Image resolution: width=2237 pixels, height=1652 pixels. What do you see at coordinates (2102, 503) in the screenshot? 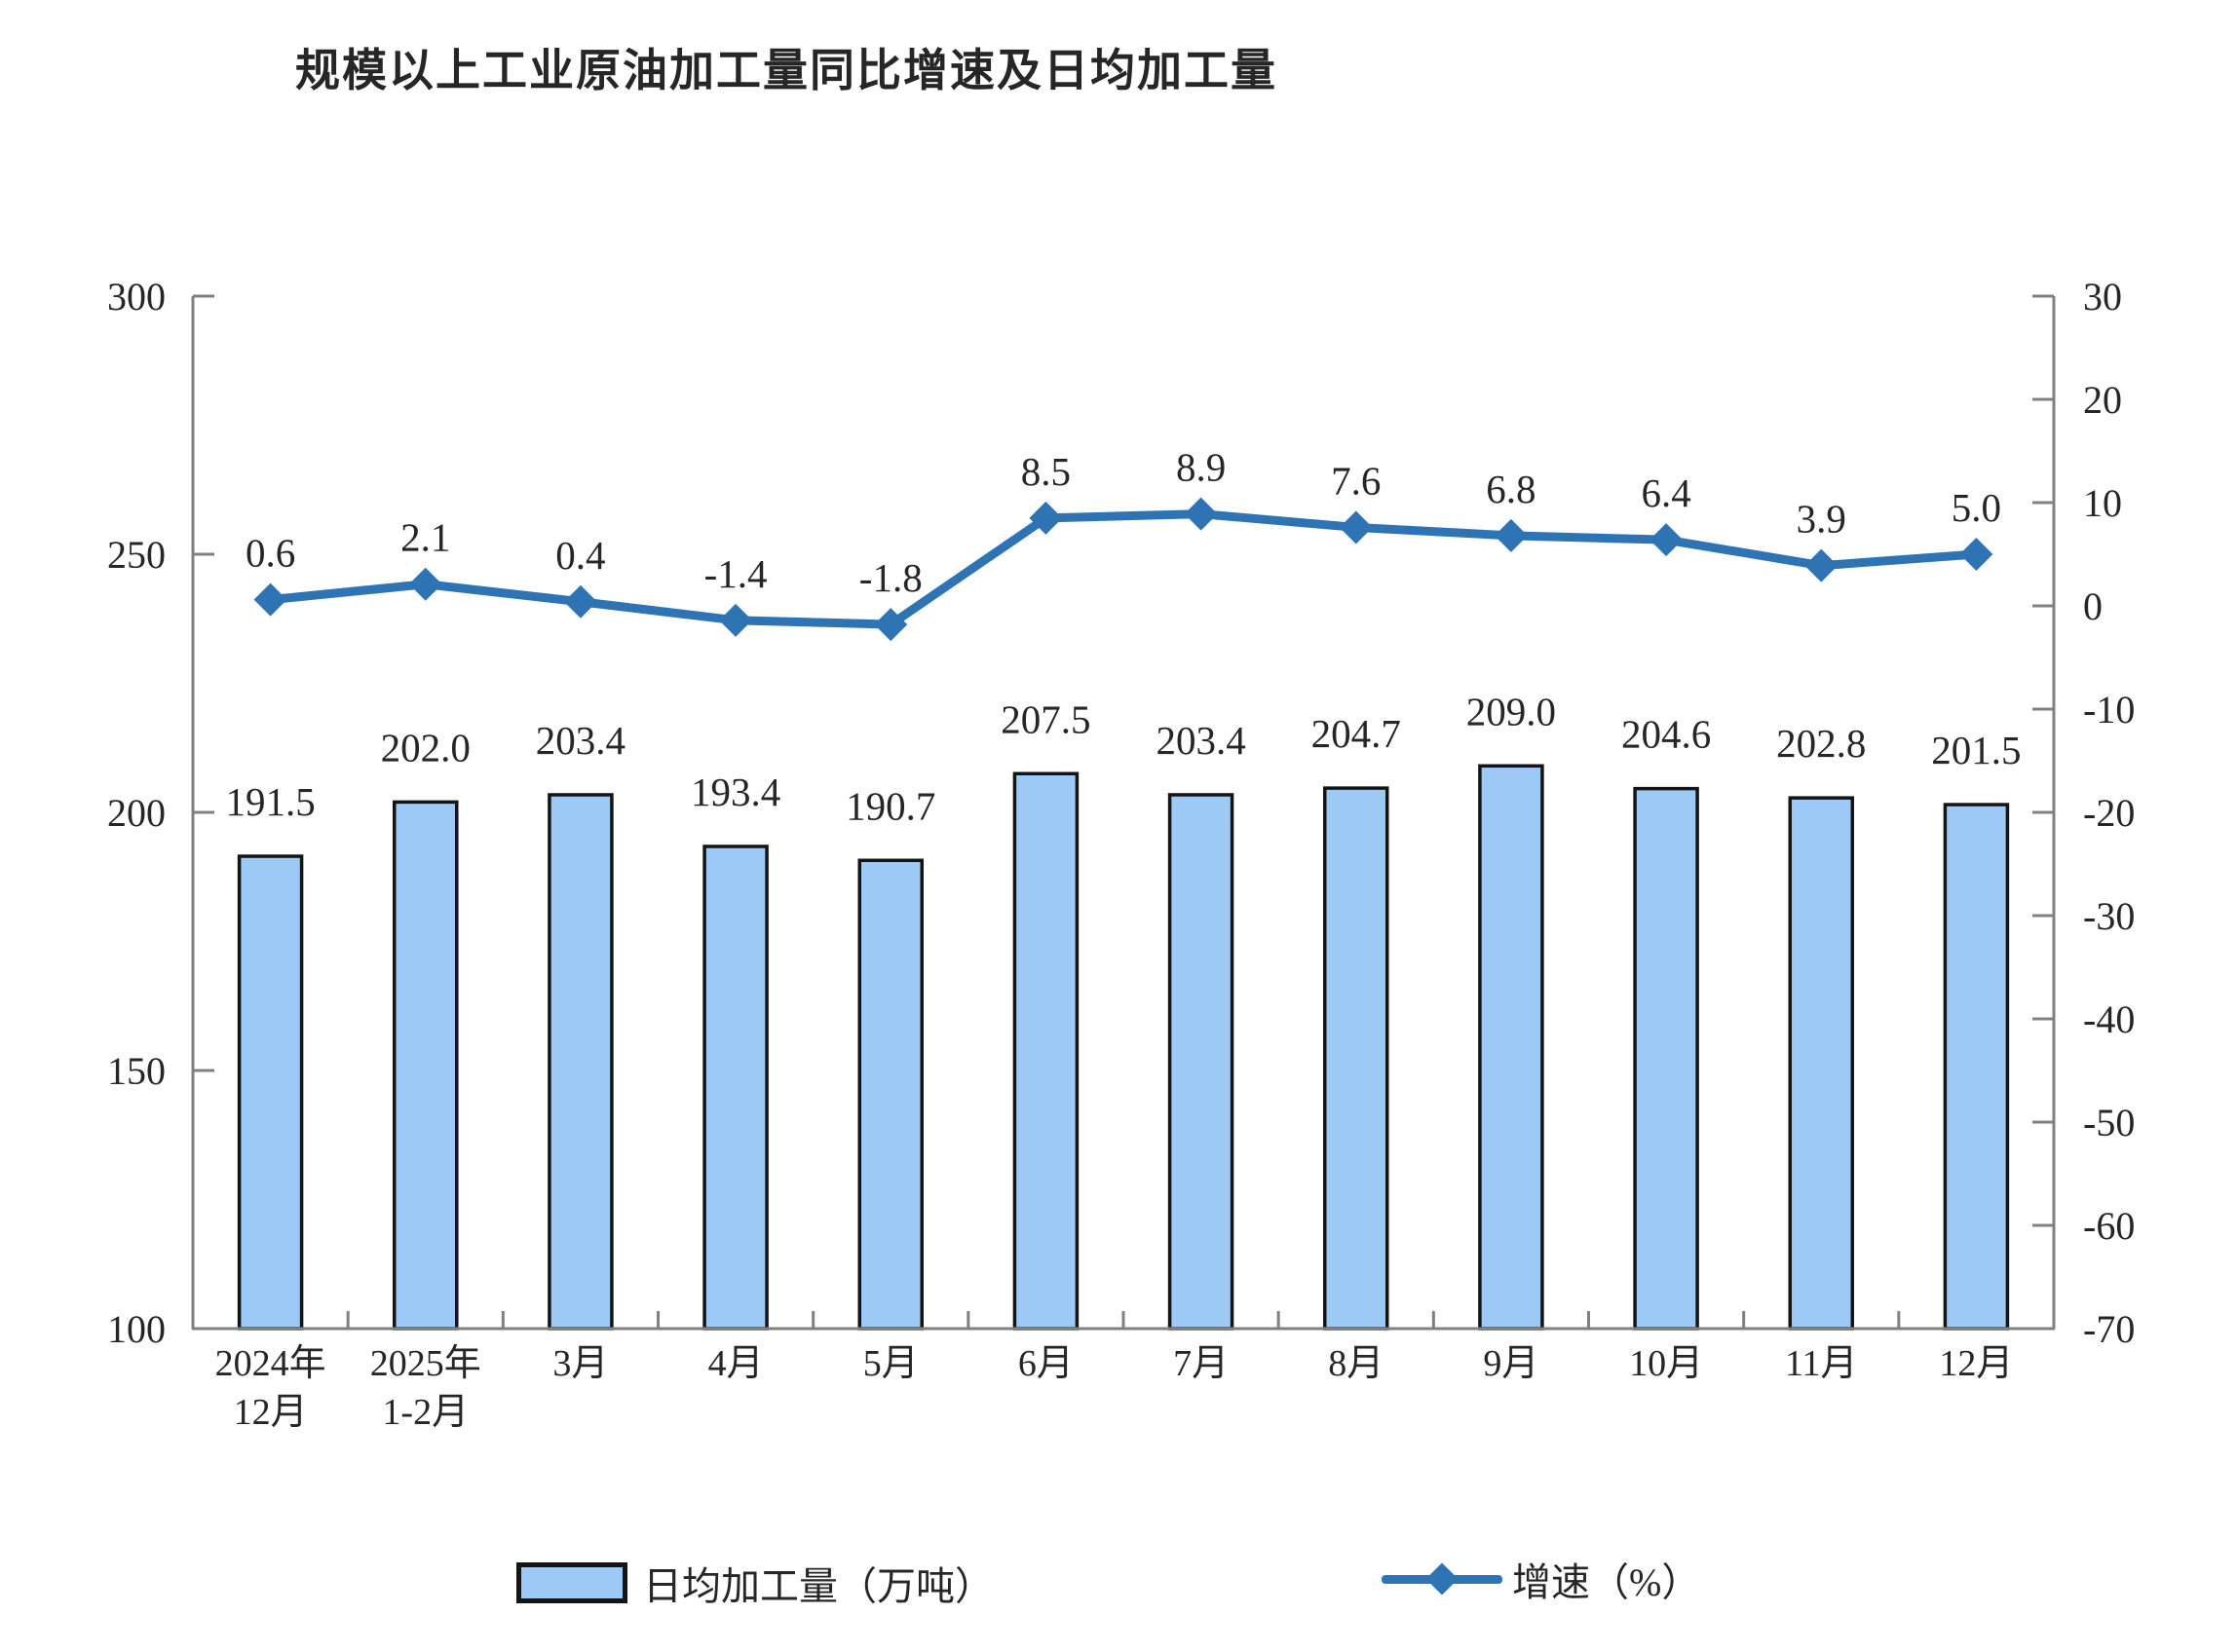
I see `right-axis-label: 10` at bounding box center [2102, 503].